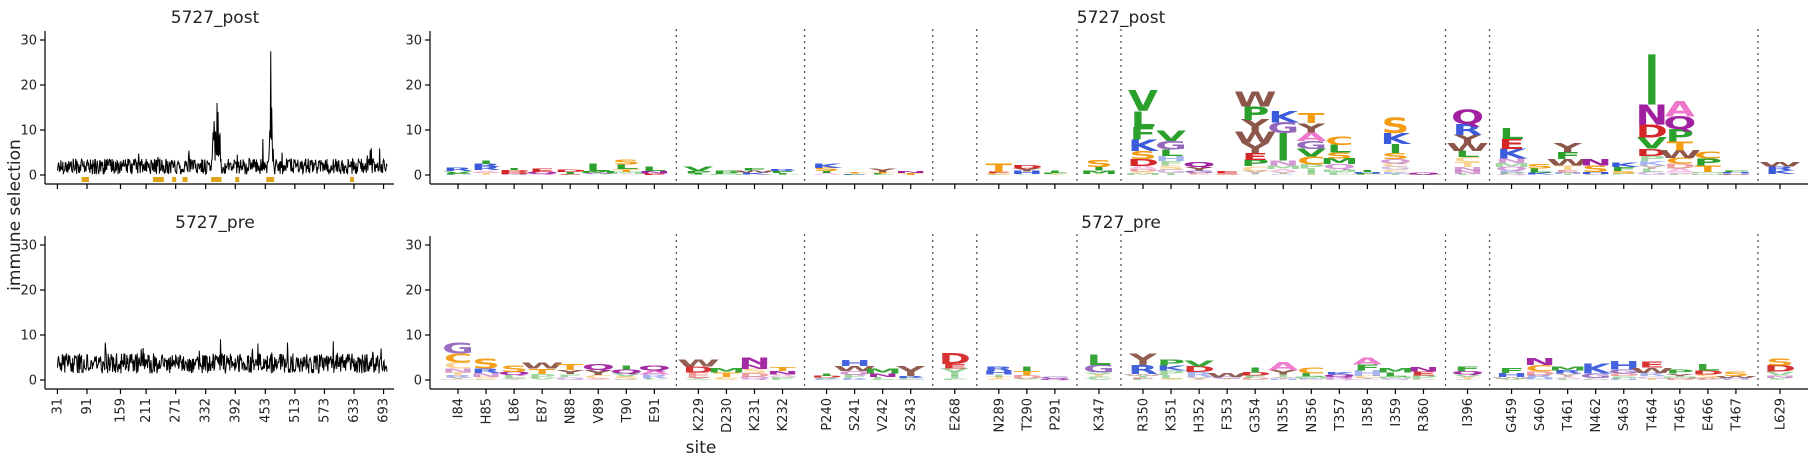 This screenshot has height=462, width=1814. What do you see at coordinates (486, 370) in the screenshot?
I see `logo-letter: R` at bounding box center [486, 370].